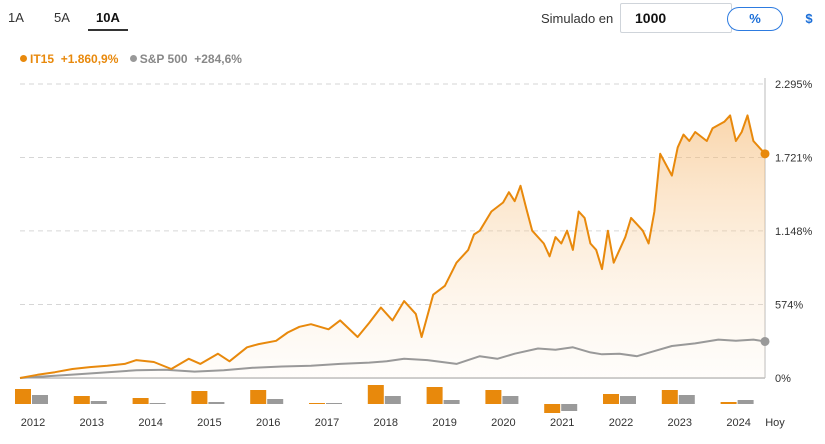 Image resolution: width=825 pixels, height=444 pixels. I want to click on it15-end-marker, so click(765, 154).